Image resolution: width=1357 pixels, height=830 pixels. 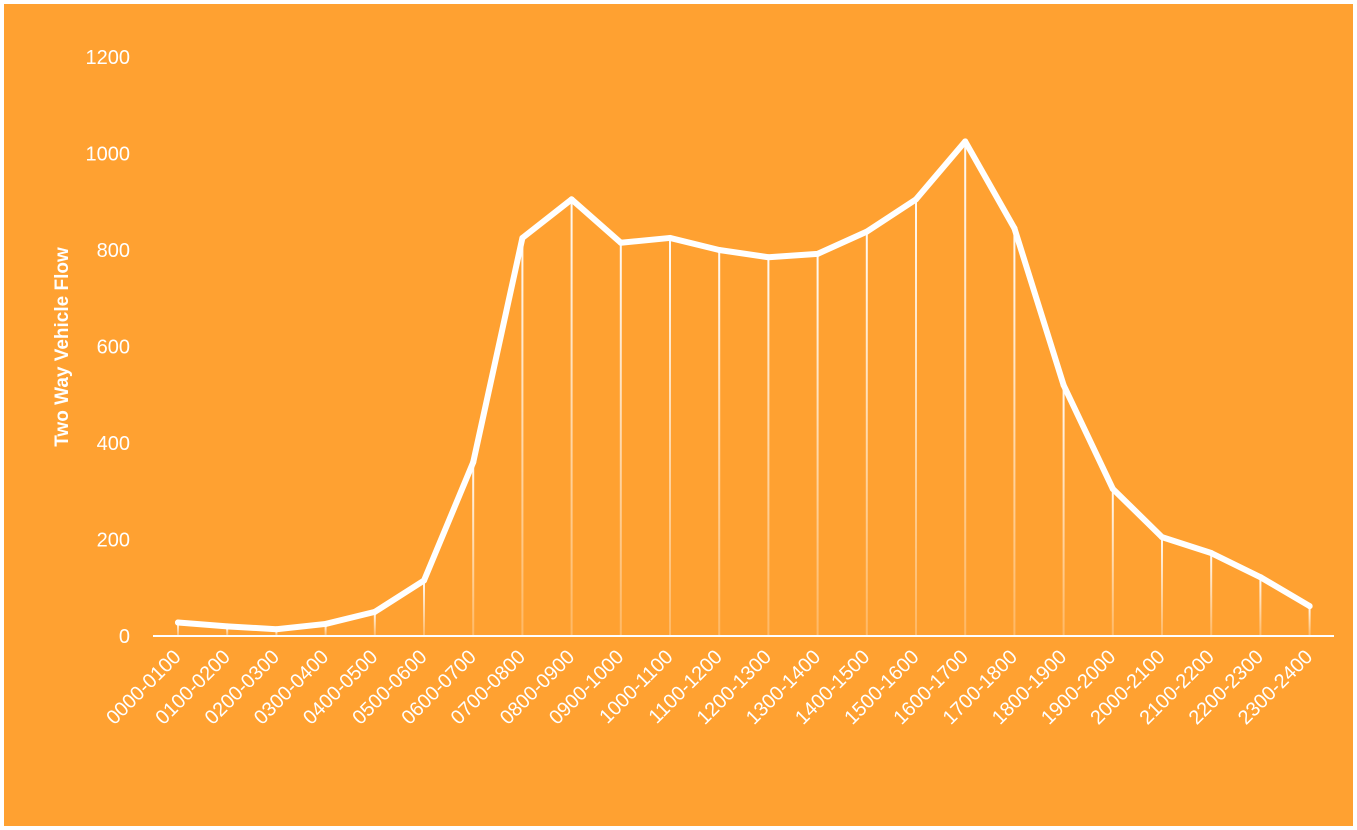 I want to click on y-axis-ticks: 0 200 400 600 800 1000 1200, so click(x=108, y=347).